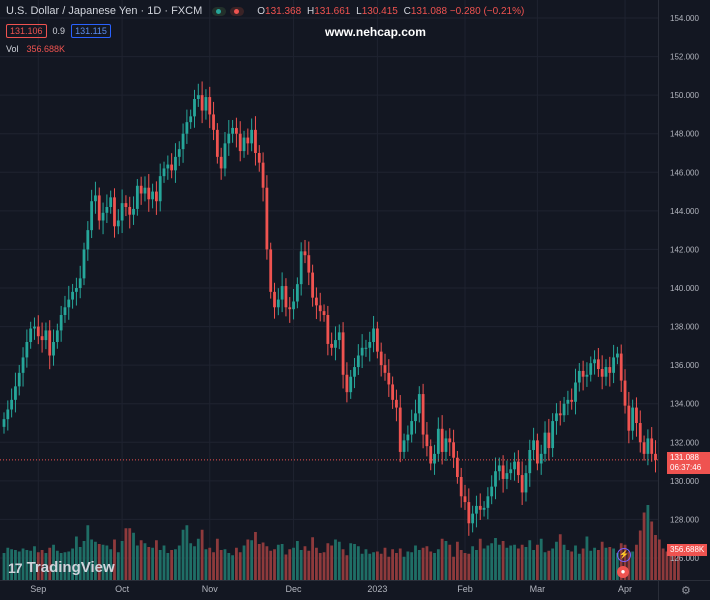  What do you see at coordinates (623, 572) in the screenshot?
I see `event-icon: ●` at bounding box center [623, 572].